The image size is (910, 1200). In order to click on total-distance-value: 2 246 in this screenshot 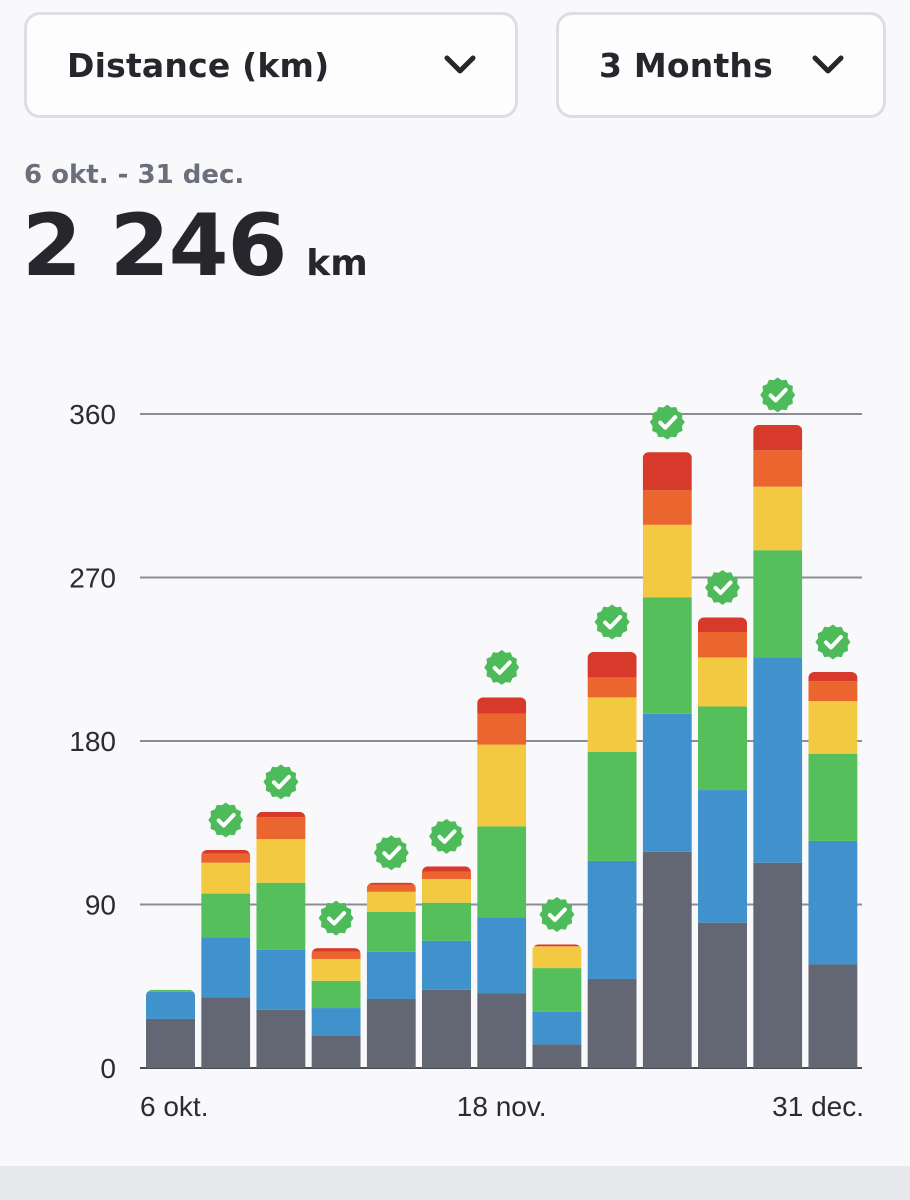, I will do `click(154, 246)`.